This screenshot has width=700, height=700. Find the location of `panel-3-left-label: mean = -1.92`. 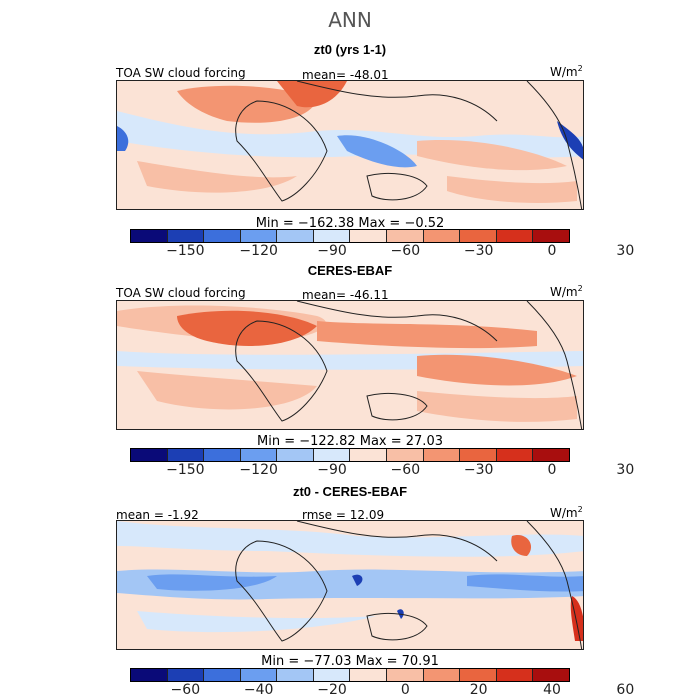

panel-3-left-label: mean = -1.92 is located at coordinates (157, 515).